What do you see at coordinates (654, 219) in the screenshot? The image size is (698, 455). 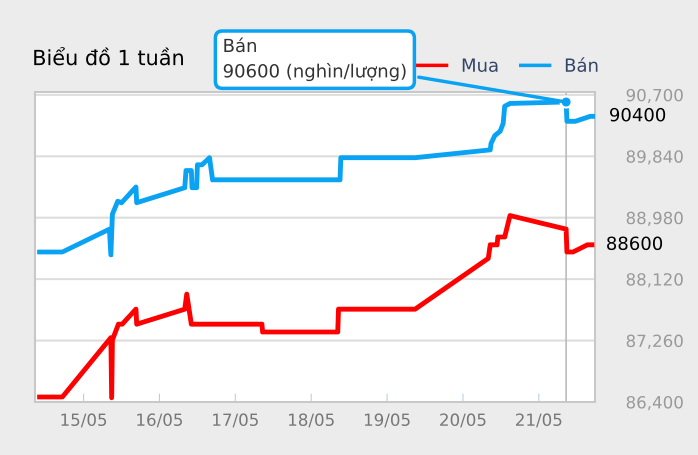 I see `y-tick-label: 88,980` at bounding box center [654, 219].